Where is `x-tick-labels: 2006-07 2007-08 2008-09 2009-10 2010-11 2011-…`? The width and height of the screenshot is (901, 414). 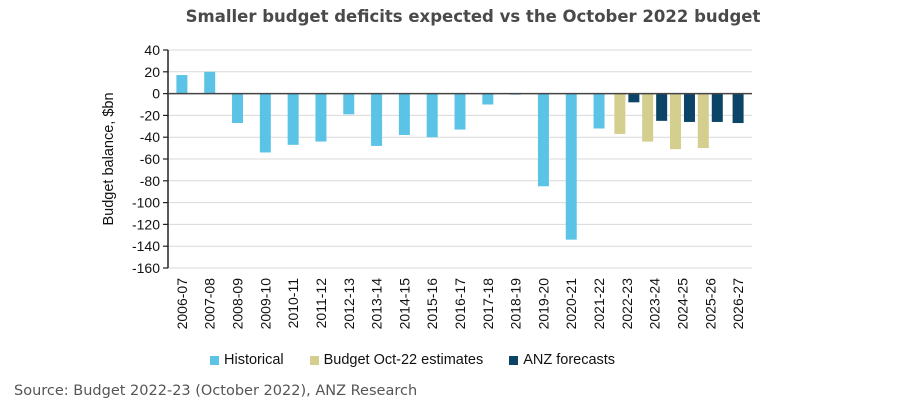
x-tick-labels: 2006-07 2007-08 2008-09 2009-10 2010-11 2011-… is located at coordinates (460, 304).